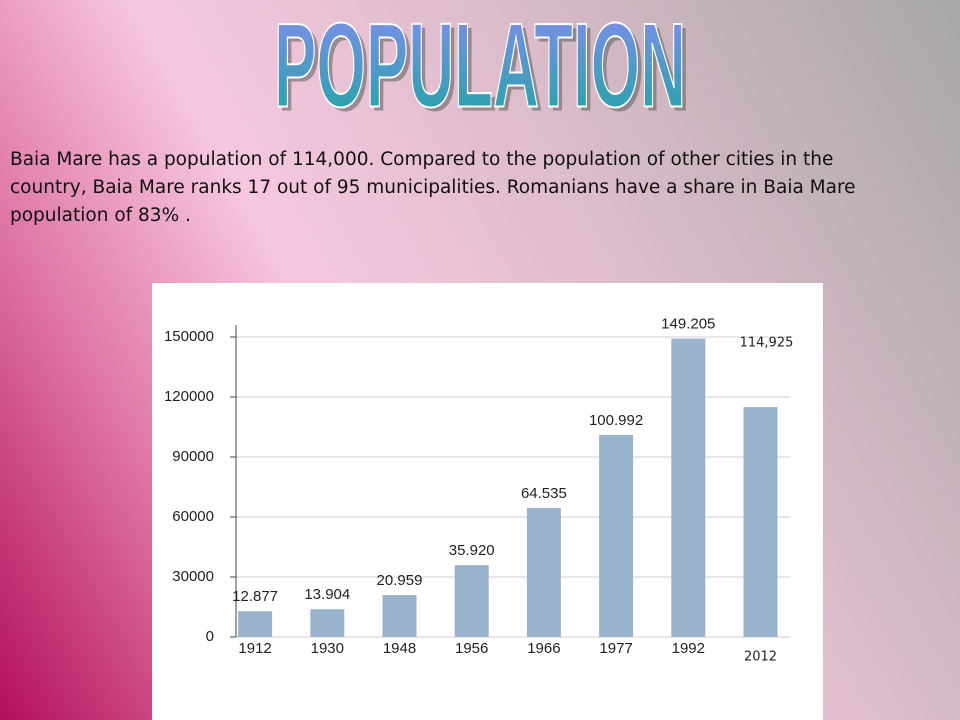 This screenshot has height=720, width=960. I want to click on x-tick-label: 2012, so click(760, 657).